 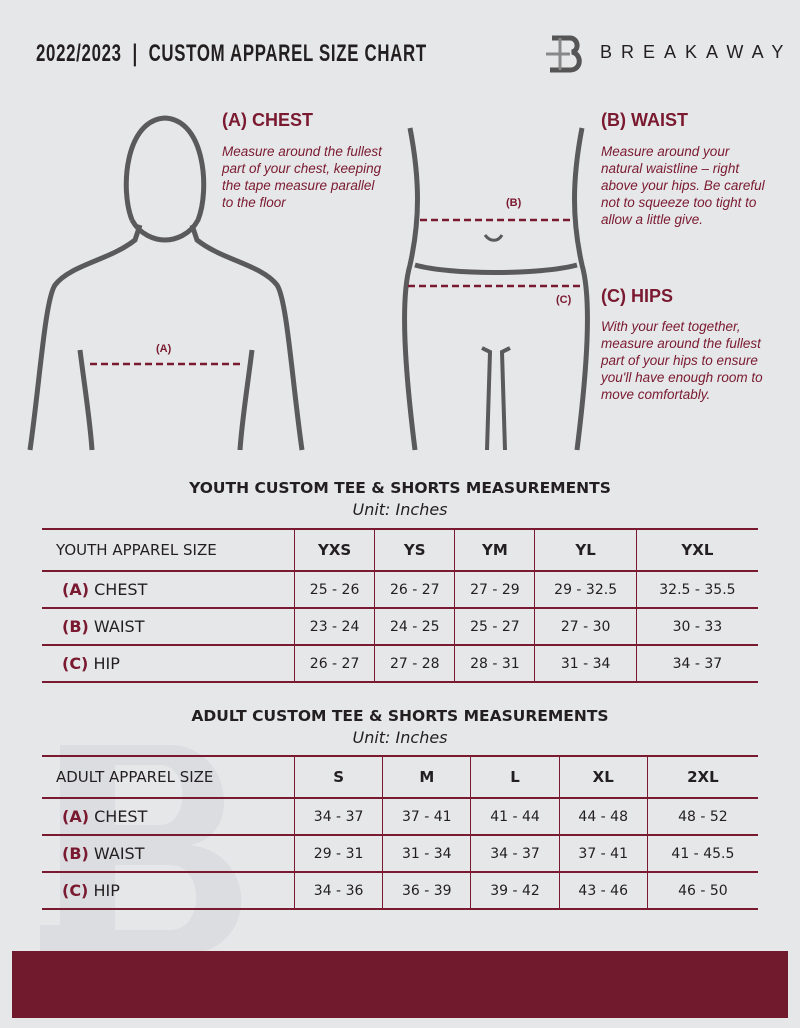 What do you see at coordinates (334, 589) in the screenshot?
I see `measurement-value: 25 - 26` at bounding box center [334, 589].